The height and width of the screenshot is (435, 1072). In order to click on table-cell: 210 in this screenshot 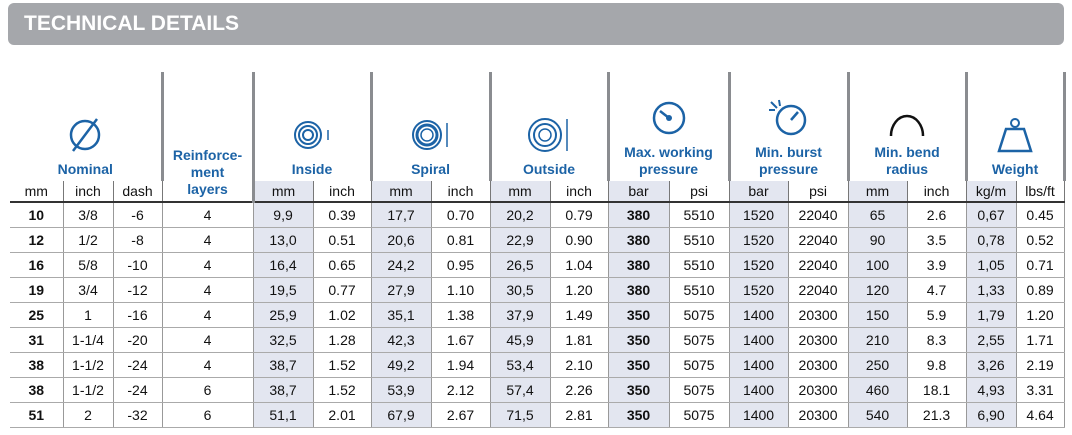, I will do `click(878, 340)`.